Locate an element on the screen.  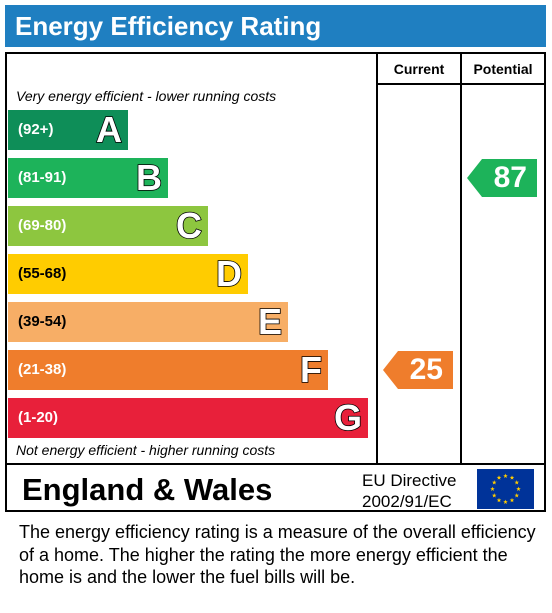
band-letter: B is located at coordinates (149, 177).